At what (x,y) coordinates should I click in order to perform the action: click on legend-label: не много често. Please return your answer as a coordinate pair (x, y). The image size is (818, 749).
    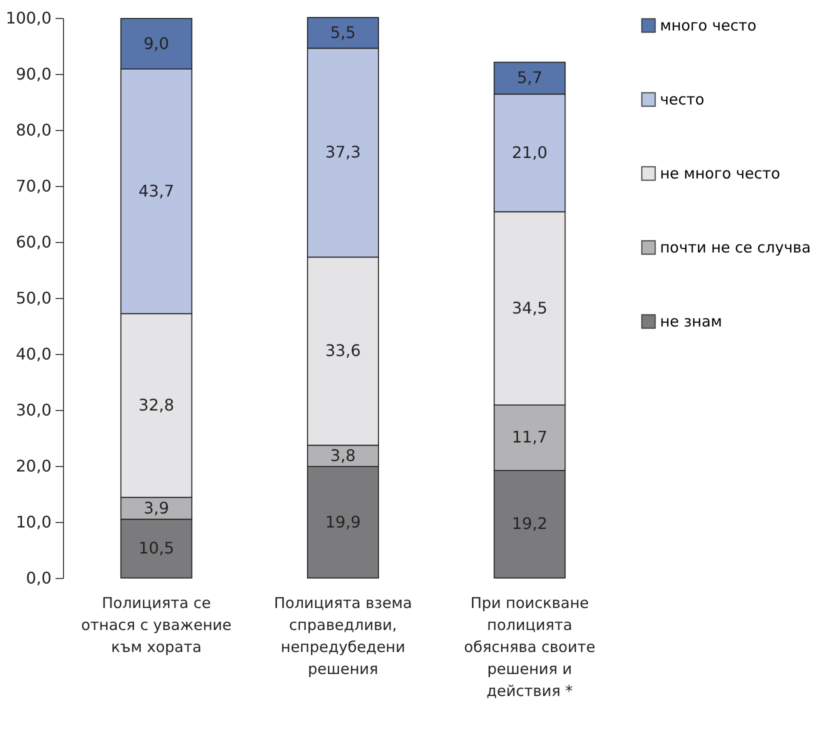
    Looking at the image, I should click on (720, 173).